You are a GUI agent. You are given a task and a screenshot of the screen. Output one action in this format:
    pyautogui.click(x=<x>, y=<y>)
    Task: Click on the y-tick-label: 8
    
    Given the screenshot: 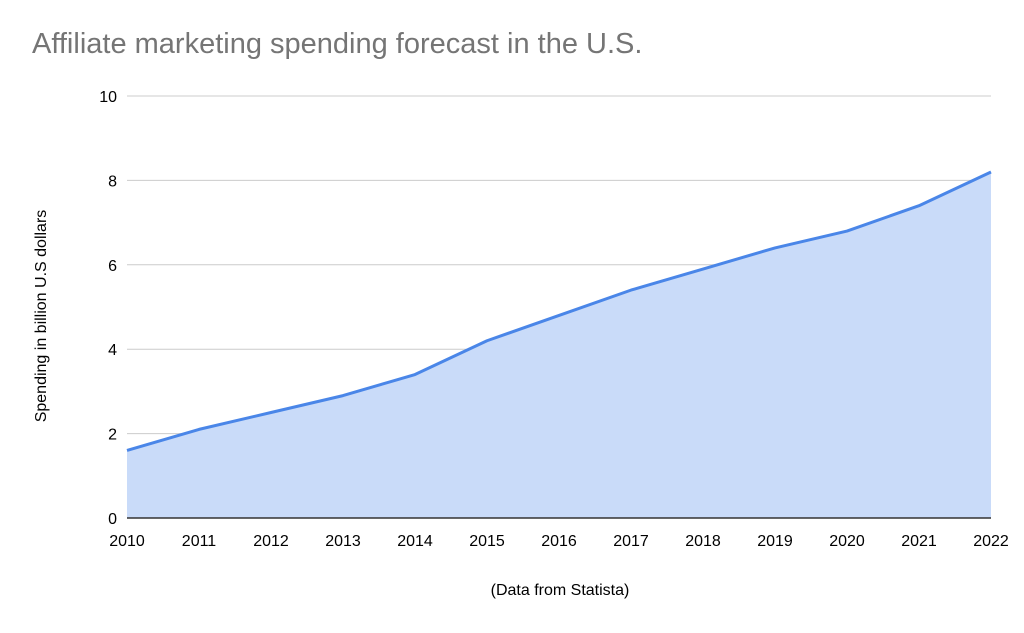 What is the action you would take?
    pyautogui.click(x=112, y=181)
    